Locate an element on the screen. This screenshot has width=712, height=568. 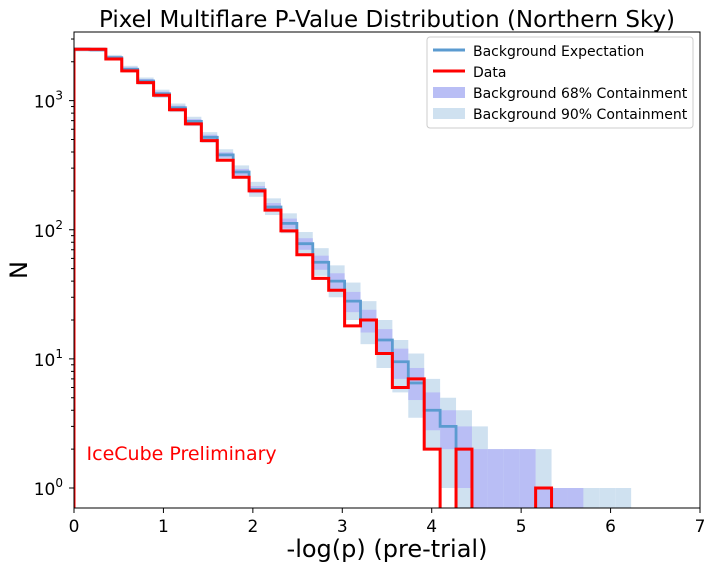
y-axis-ticks: 10⁰ 10¹ 10² 10³ is located at coordinates (54, 269).